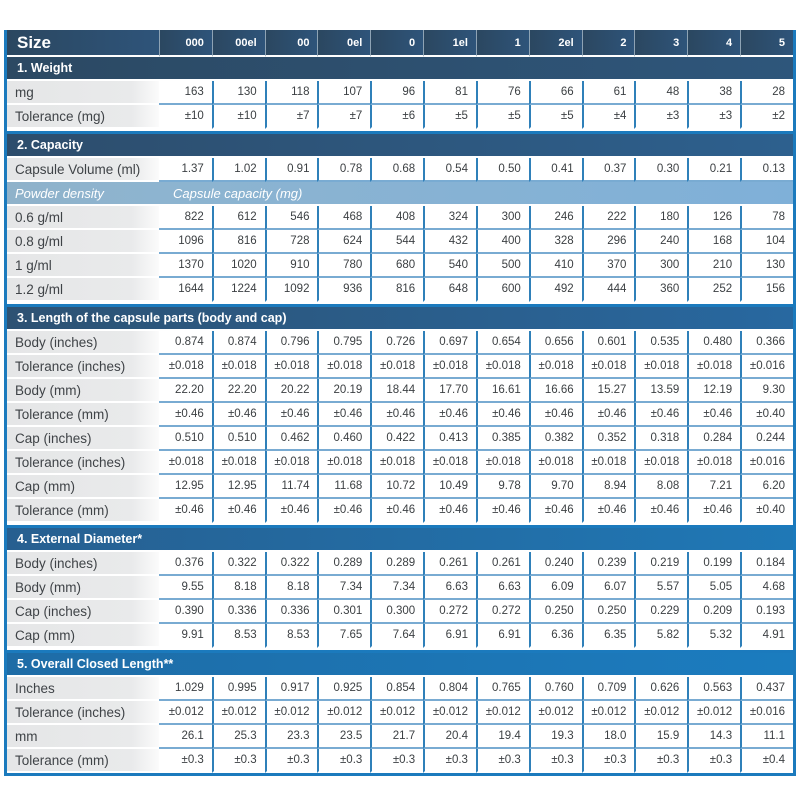  What do you see at coordinates (714, 564) in the screenshot?
I see `value-cell: 0.199` at bounding box center [714, 564].